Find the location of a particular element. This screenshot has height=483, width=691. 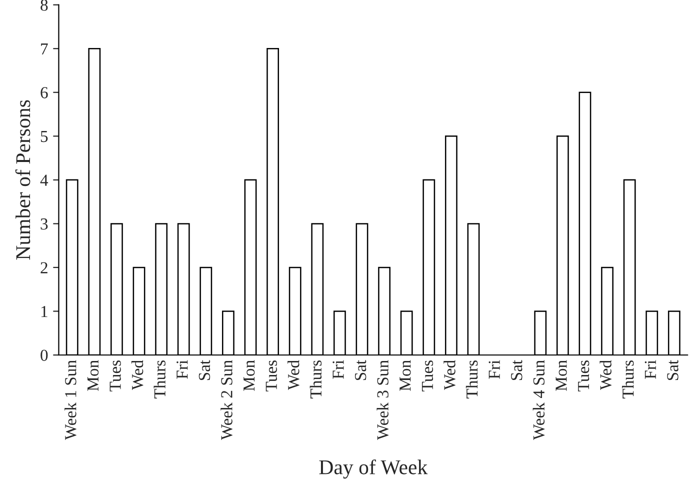

y-tick-label: 1 is located at coordinates (44, 312).